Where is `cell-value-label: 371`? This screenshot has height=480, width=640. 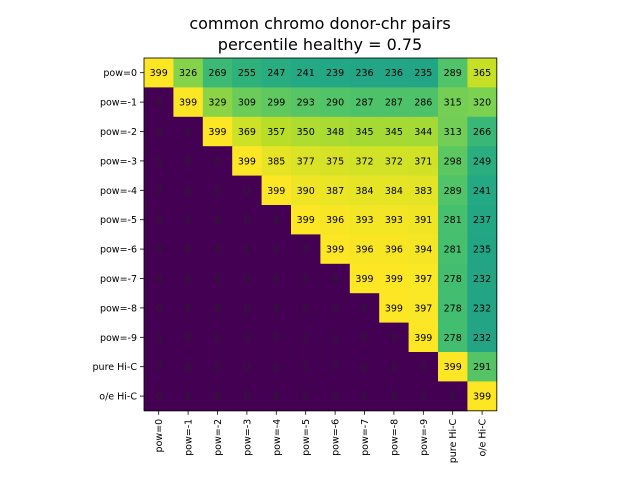 cell-value-label: 371 is located at coordinates (423, 161).